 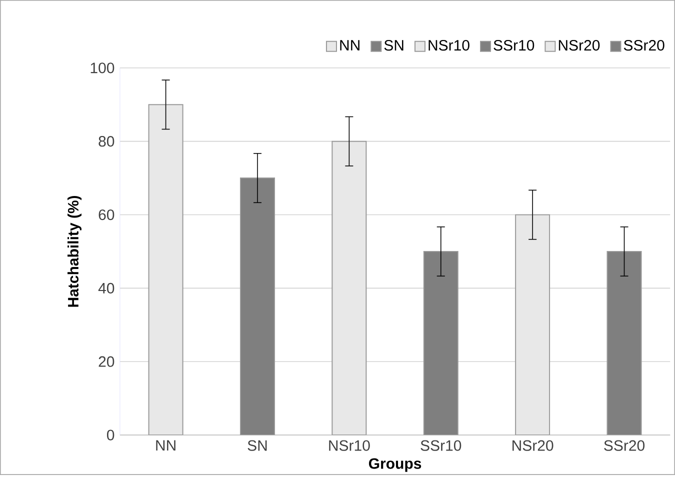 What do you see at coordinates (394, 45) in the screenshot?
I see `legend-label: SN` at bounding box center [394, 45].